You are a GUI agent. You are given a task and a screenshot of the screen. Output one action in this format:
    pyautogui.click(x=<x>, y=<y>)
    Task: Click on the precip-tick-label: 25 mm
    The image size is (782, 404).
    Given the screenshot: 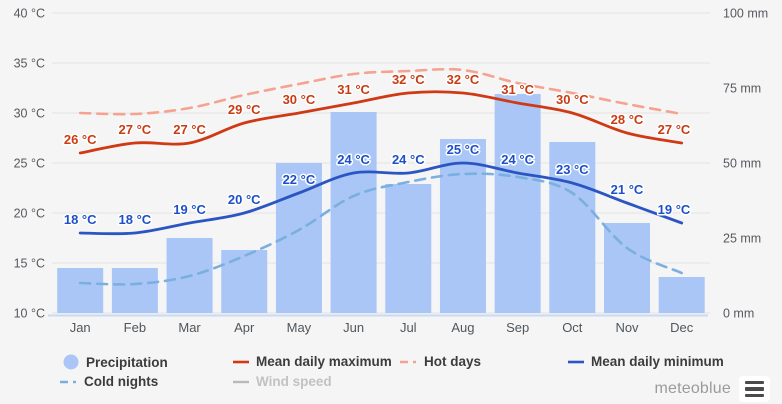 What is the action you would take?
    pyautogui.click(x=742, y=239)
    